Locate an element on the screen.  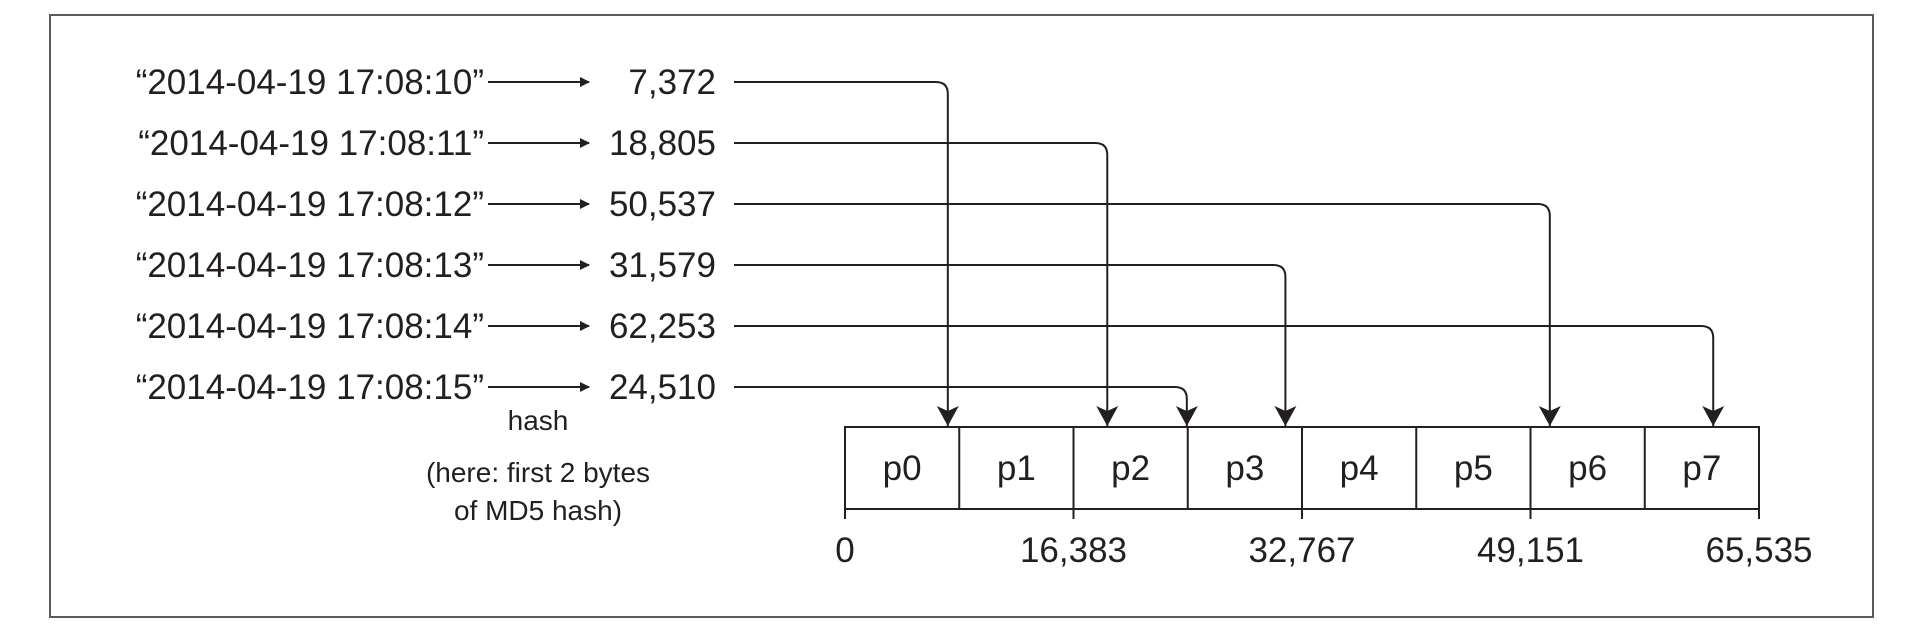
scale-tick-label: 16,383 is located at coordinates (1073, 550).